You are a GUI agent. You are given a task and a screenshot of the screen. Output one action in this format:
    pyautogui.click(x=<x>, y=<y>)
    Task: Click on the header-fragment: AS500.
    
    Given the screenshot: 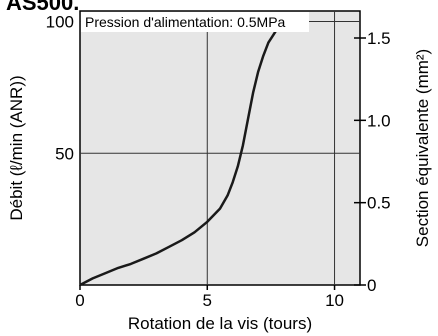 What is the action you would take?
    pyautogui.click(x=42, y=7)
    